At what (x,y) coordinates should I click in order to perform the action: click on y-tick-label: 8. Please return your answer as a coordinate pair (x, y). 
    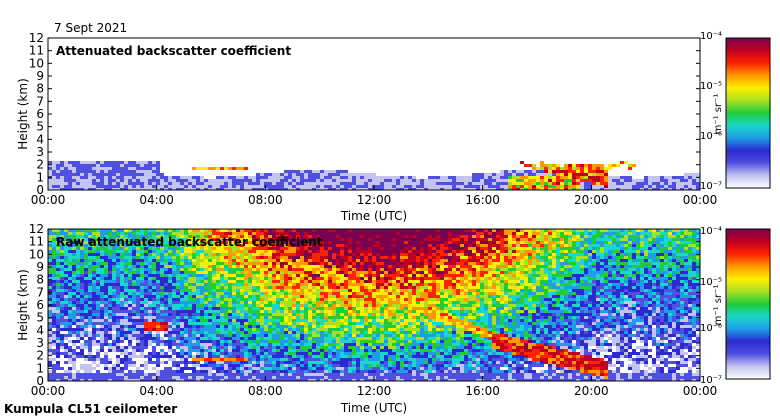
    Looking at the image, I should click on (40, 89).